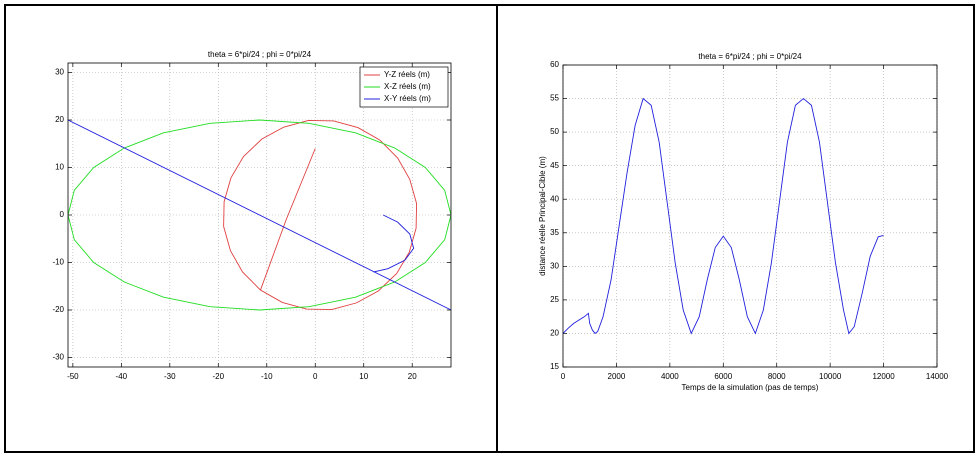 The height and width of the screenshot is (455, 980). What do you see at coordinates (554, 64) in the screenshot?
I see `y-tick-label: 60` at bounding box center [554, 64].